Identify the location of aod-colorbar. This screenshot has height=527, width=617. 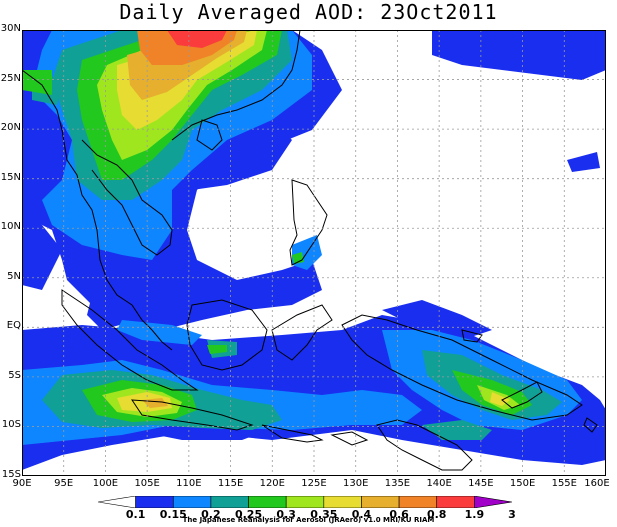
(305, 502).